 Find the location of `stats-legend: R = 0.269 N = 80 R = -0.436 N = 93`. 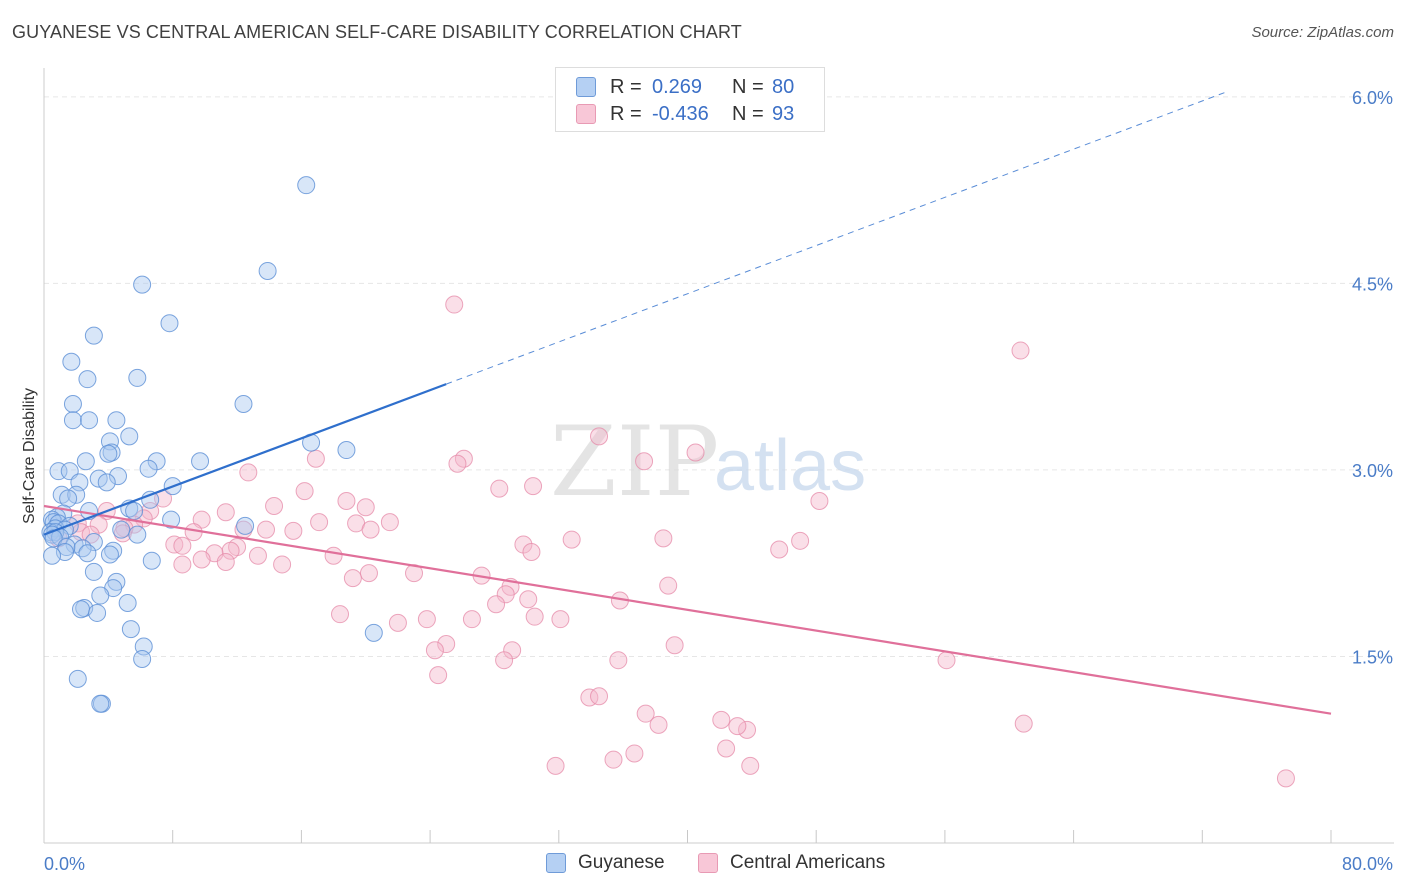

stats-legend: R = 0.269 N = 80 R = -0.436 N = 93 is located at coordinates (690, 99).